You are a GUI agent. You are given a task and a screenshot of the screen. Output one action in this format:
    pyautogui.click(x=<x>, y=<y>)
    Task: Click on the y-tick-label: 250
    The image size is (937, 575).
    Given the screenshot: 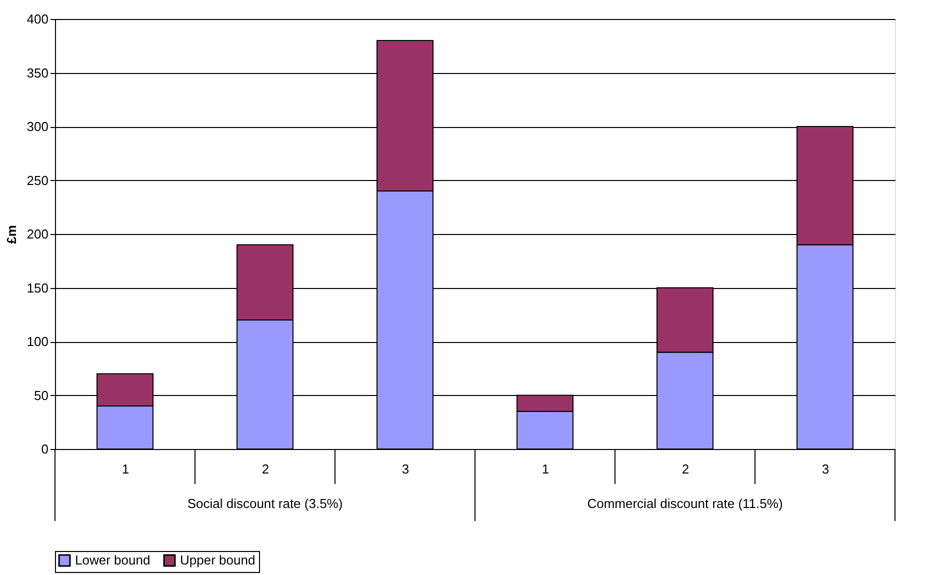 What is the action you would take?
    pyautogui.click(x=37, y=180)
    